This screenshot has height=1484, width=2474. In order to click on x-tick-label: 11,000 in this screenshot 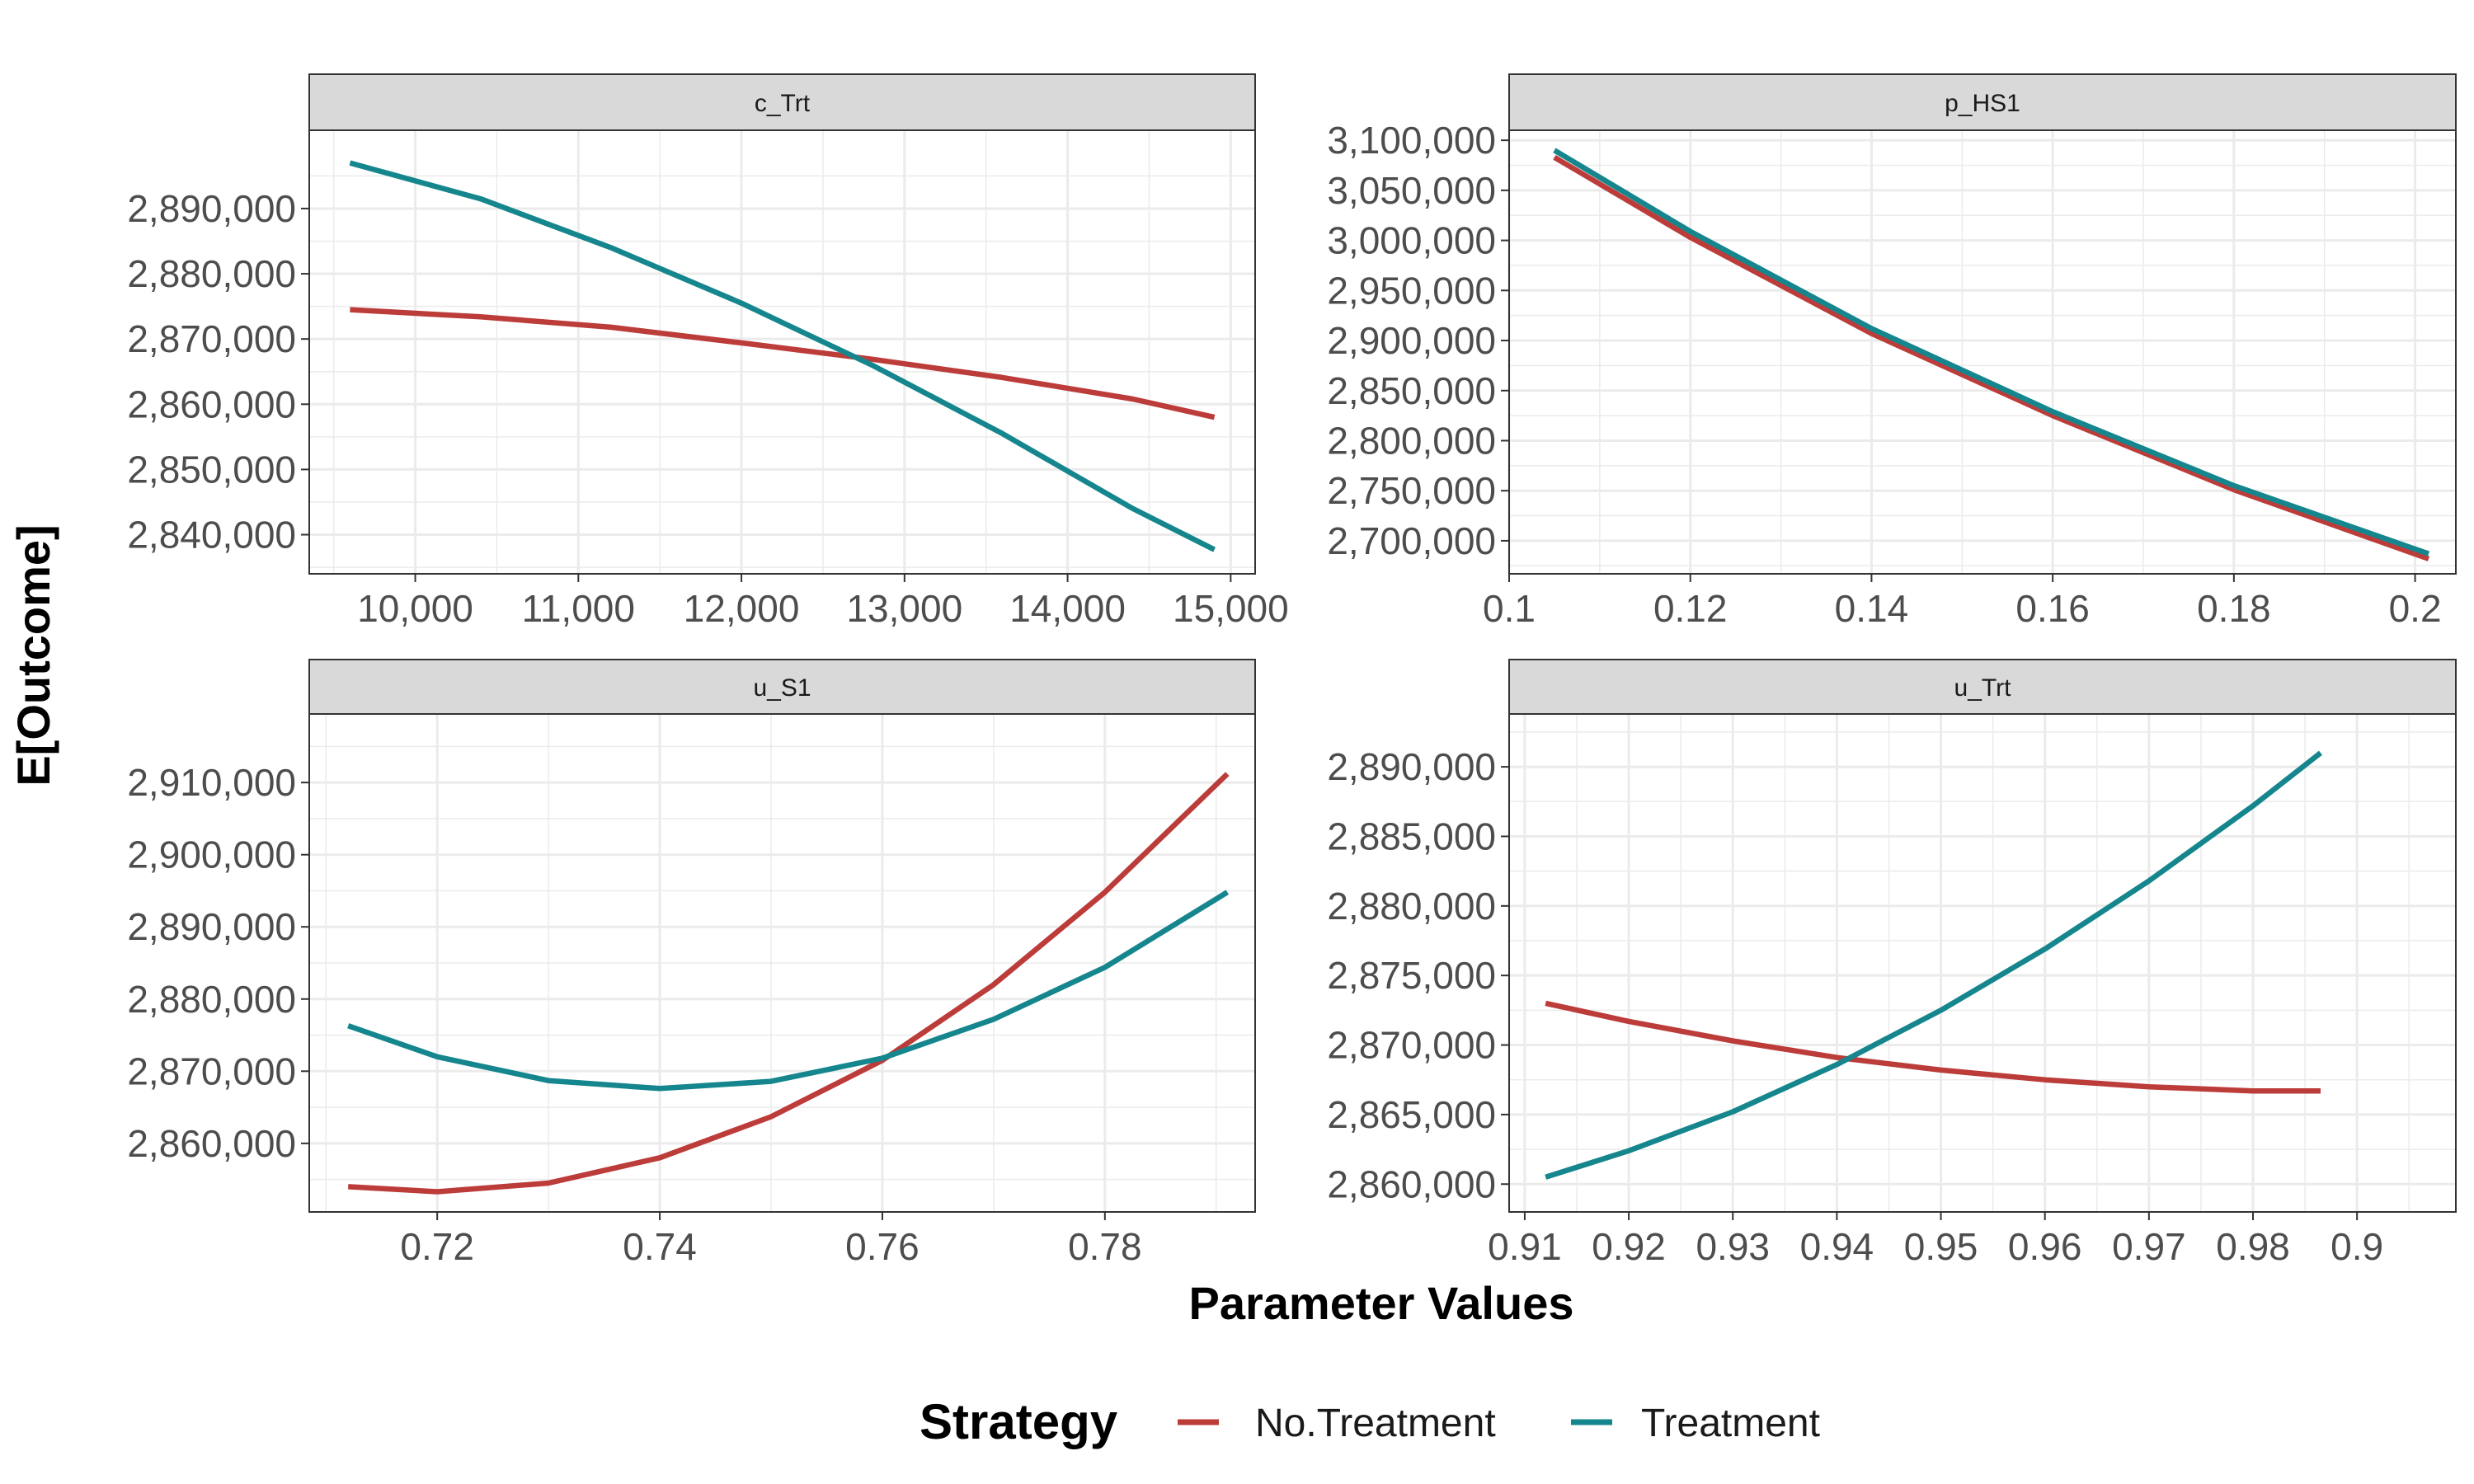, I will do `click(578, 608)`.